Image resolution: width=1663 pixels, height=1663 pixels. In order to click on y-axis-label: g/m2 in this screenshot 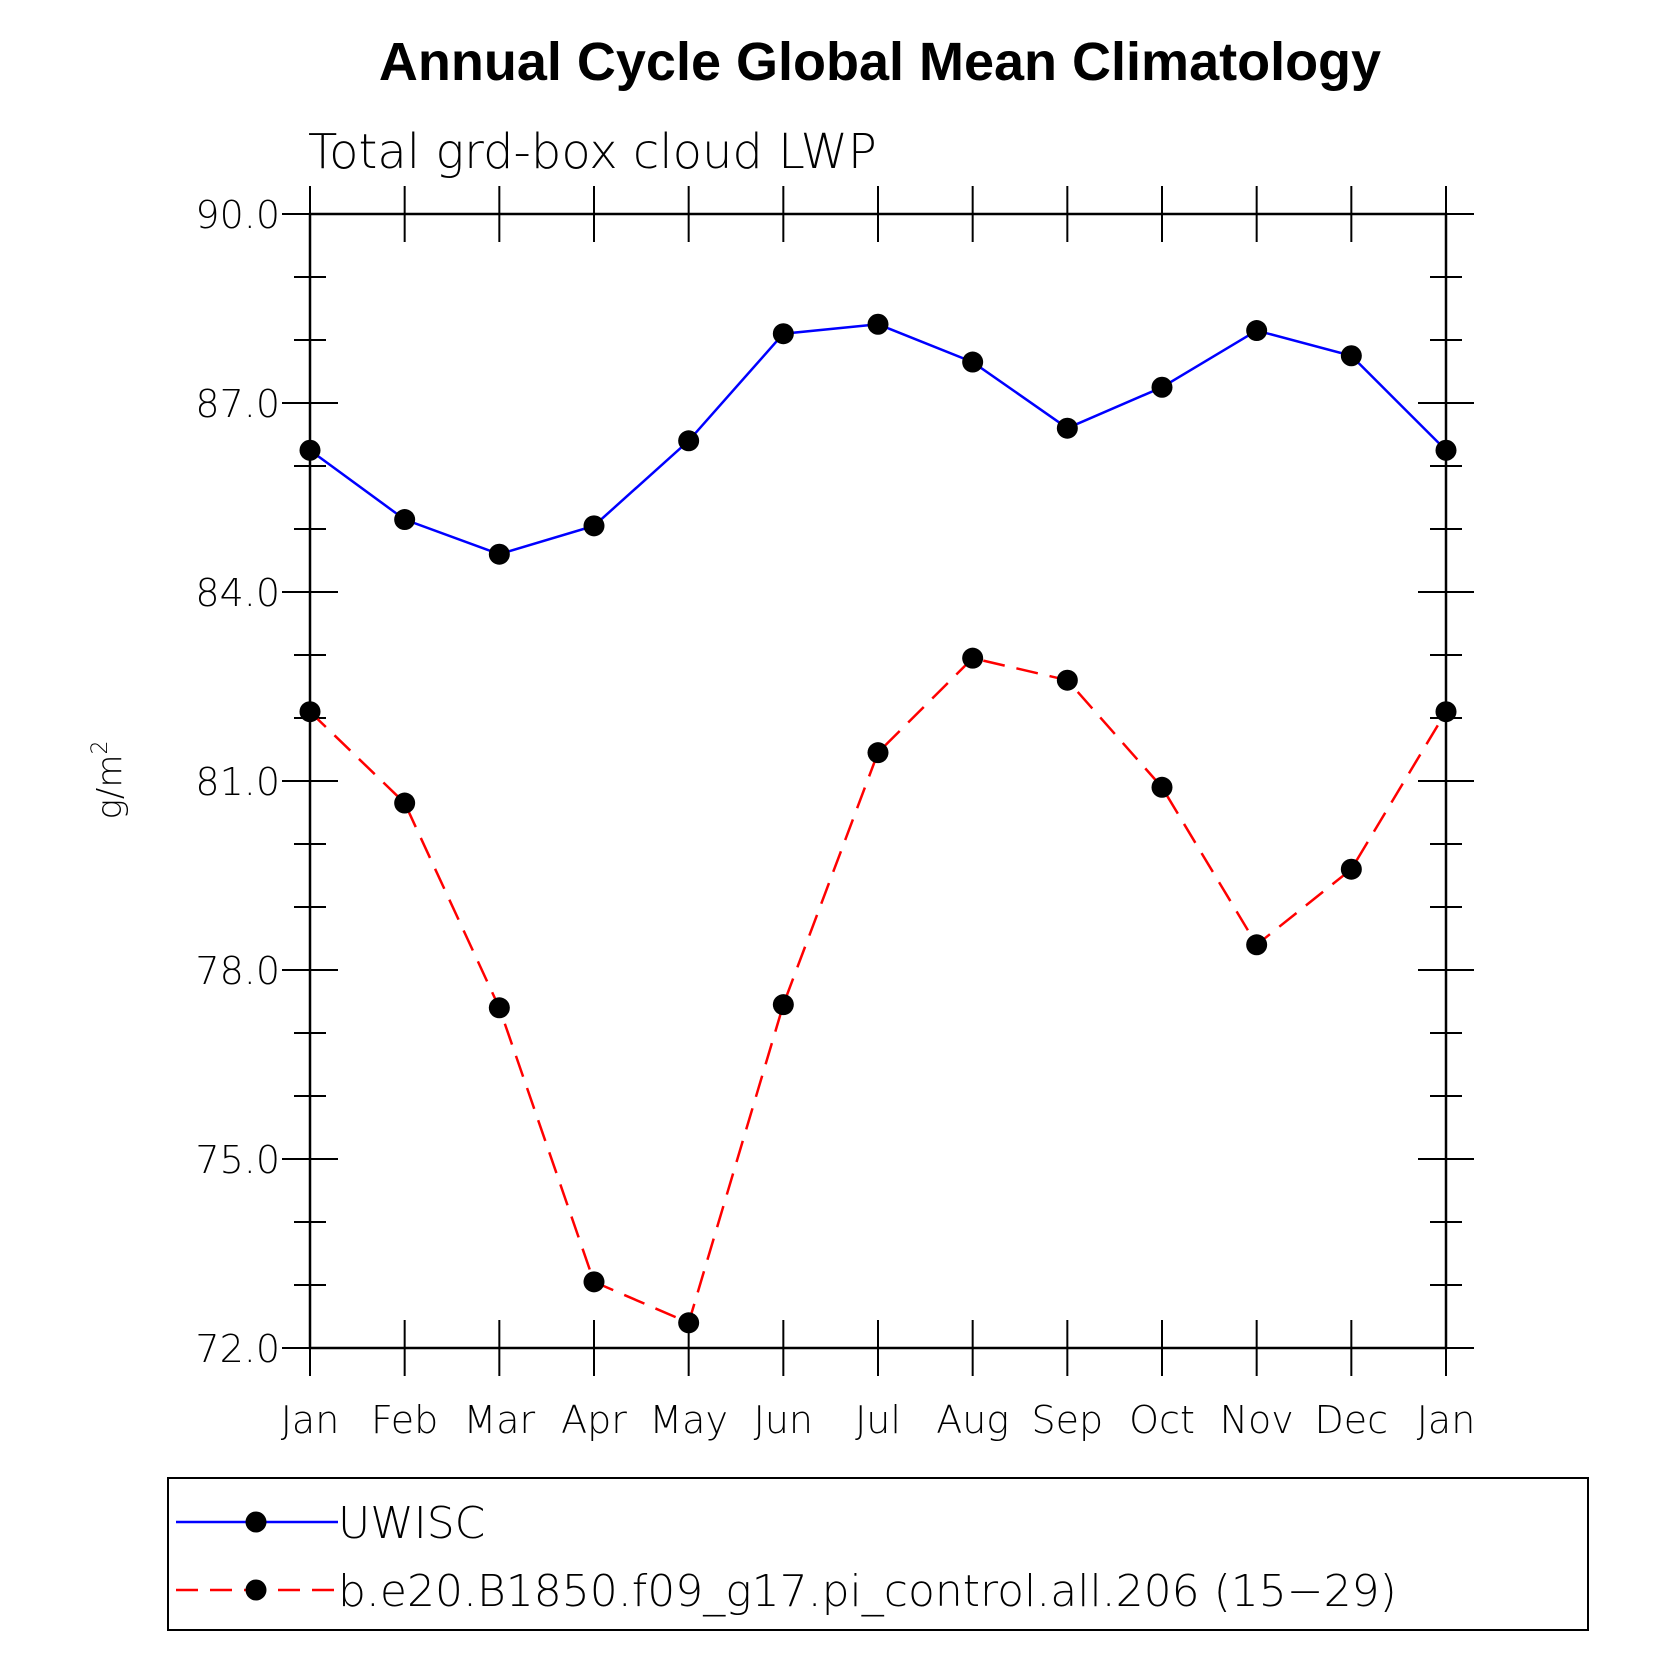, I will do `click(109, 780)`.